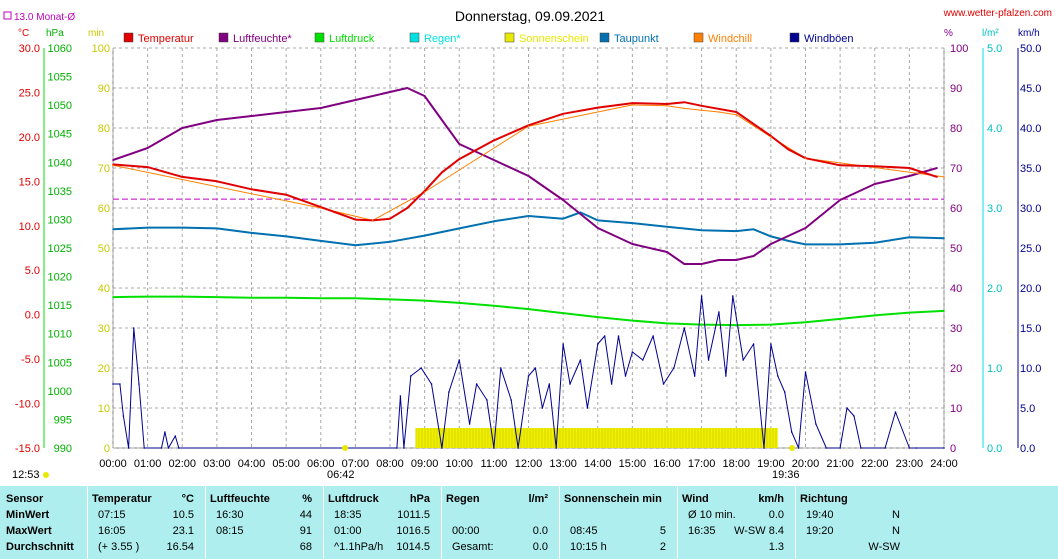  Describe the element at coordinates (60, 49) in the screenshot. I see `hpa-tick-label: 1060` at that location.